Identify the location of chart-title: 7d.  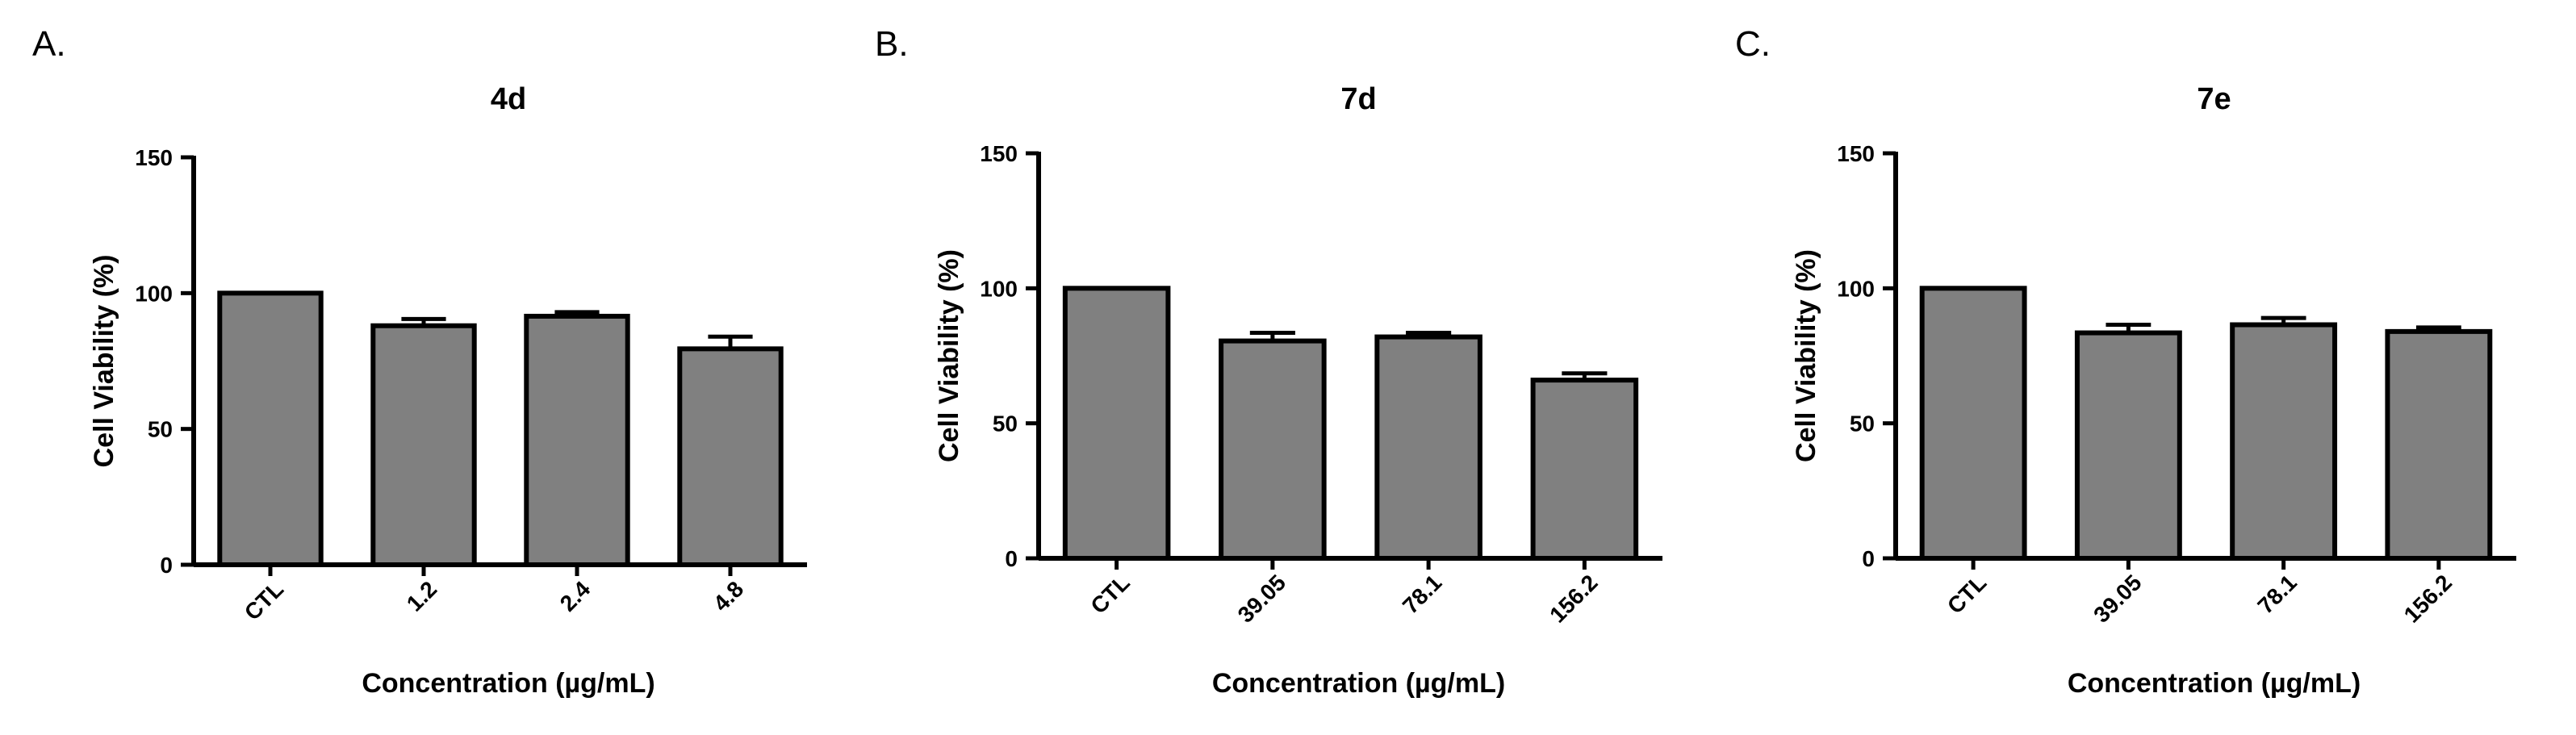
(1358, 99).